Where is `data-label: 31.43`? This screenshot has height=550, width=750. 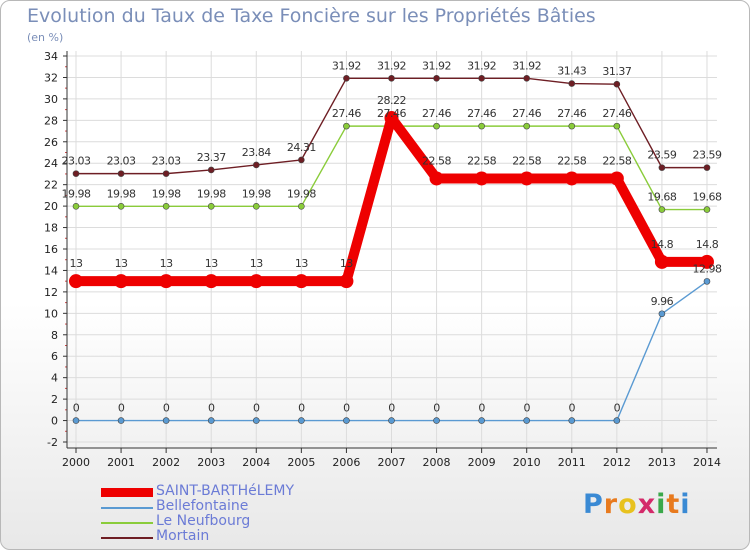
data-label: 31.43 is located at coordinates (571, 71).